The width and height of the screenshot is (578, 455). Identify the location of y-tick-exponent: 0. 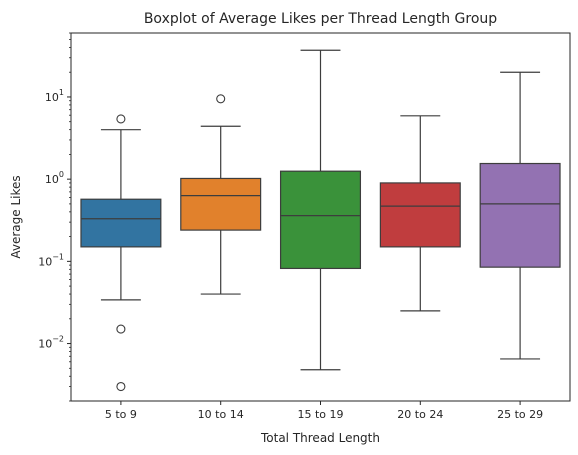
(61, 174).